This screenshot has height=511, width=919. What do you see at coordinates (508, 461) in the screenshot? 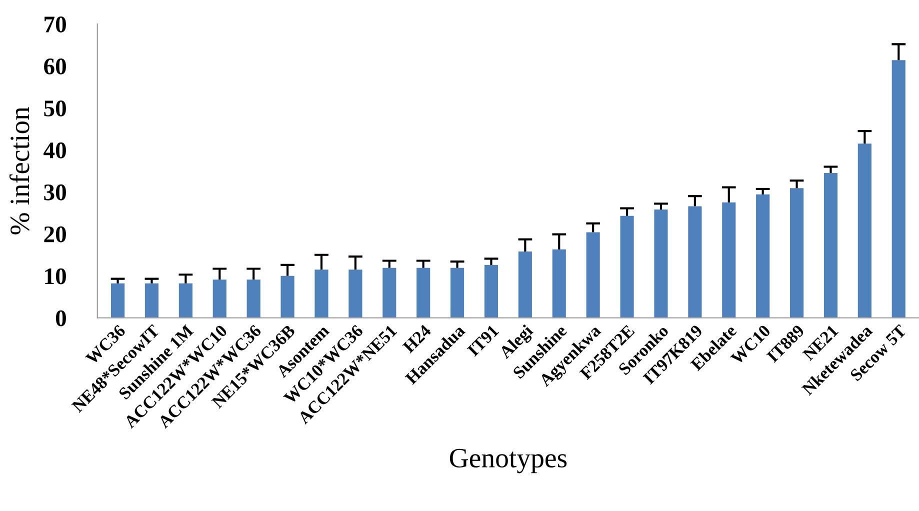
I see `x-axis-title: Genotypes` at bounding box center [508, 461].